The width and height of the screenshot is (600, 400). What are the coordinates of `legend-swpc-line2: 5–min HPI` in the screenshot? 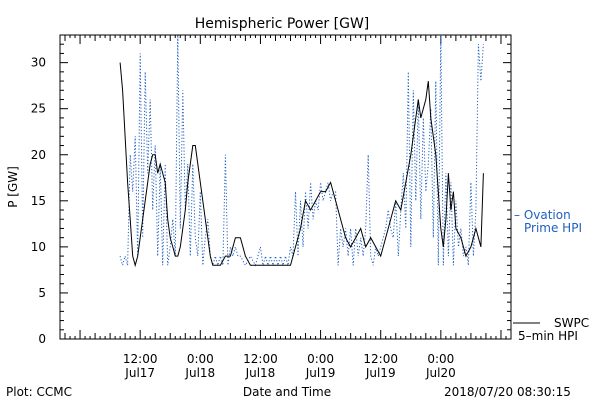 It's located at (548, 336).